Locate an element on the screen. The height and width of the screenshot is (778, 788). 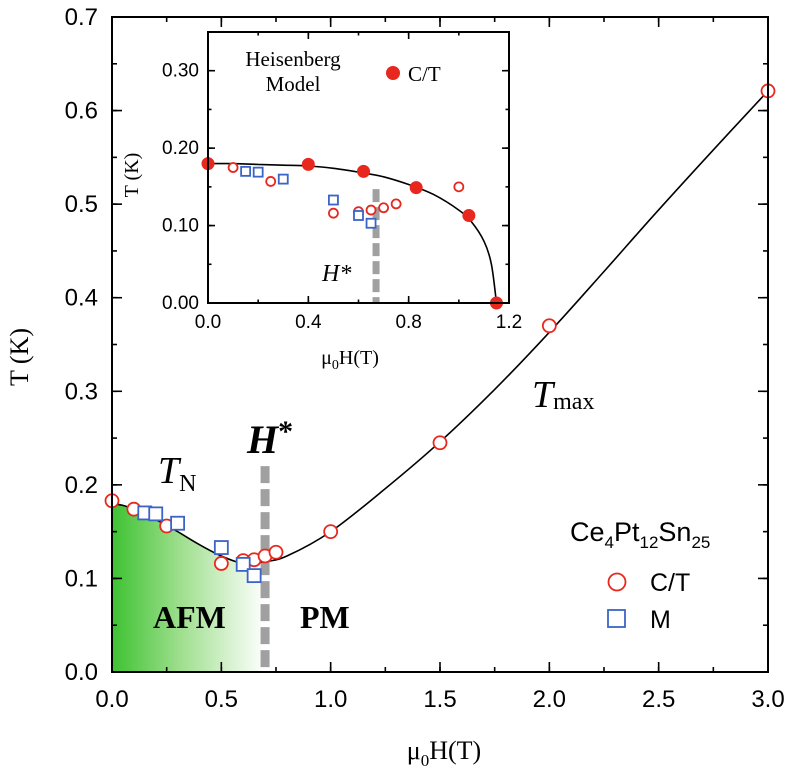
inset-legend-marker is located at coordinates (393, 73).